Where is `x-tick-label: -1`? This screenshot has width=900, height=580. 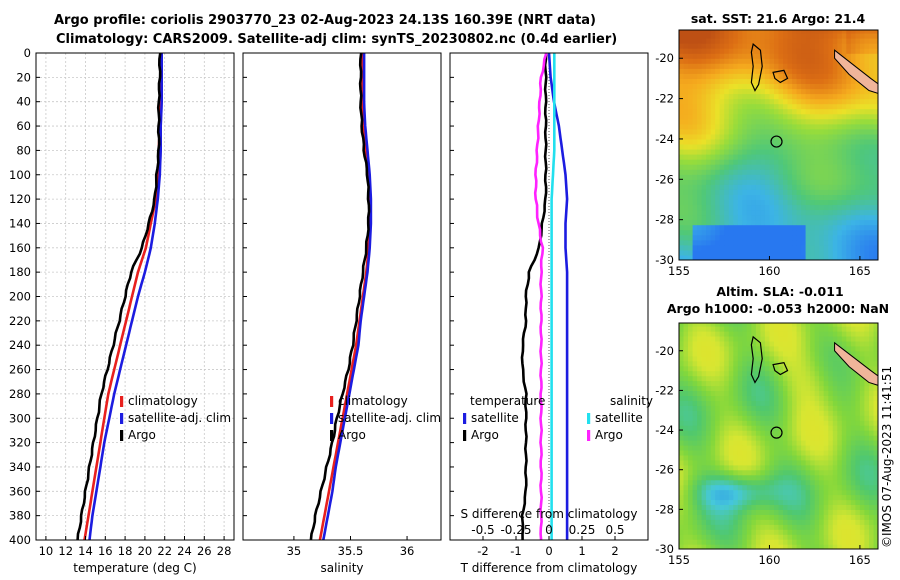 x-tick-label: -1 is located at coordinates (515, 551).